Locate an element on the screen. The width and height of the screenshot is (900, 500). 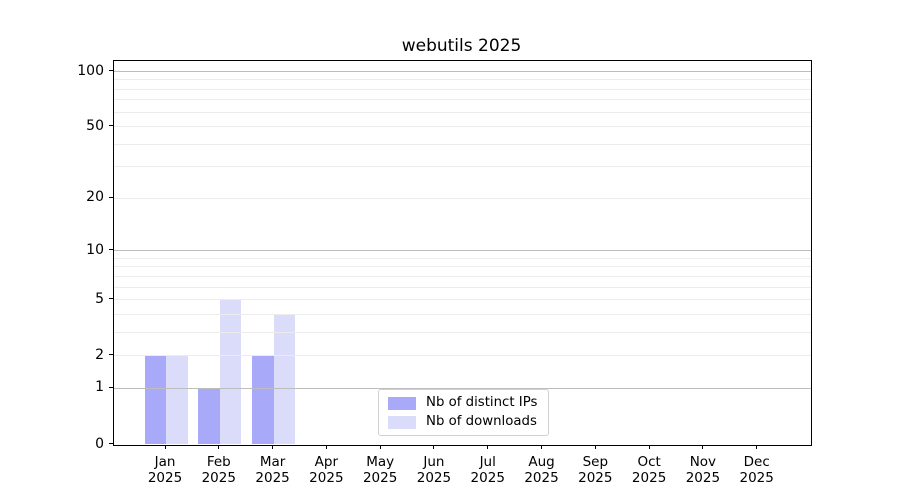
x-tick-month: Oct is located at coordinates (649, 462).